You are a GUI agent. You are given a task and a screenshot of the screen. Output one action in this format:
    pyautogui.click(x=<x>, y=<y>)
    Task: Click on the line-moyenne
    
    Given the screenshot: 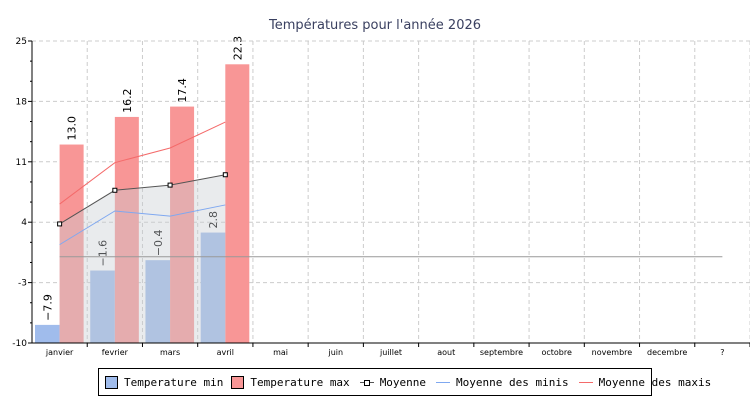 What is the action you would take?
    pyautogui.click(x=142, y=199)
    